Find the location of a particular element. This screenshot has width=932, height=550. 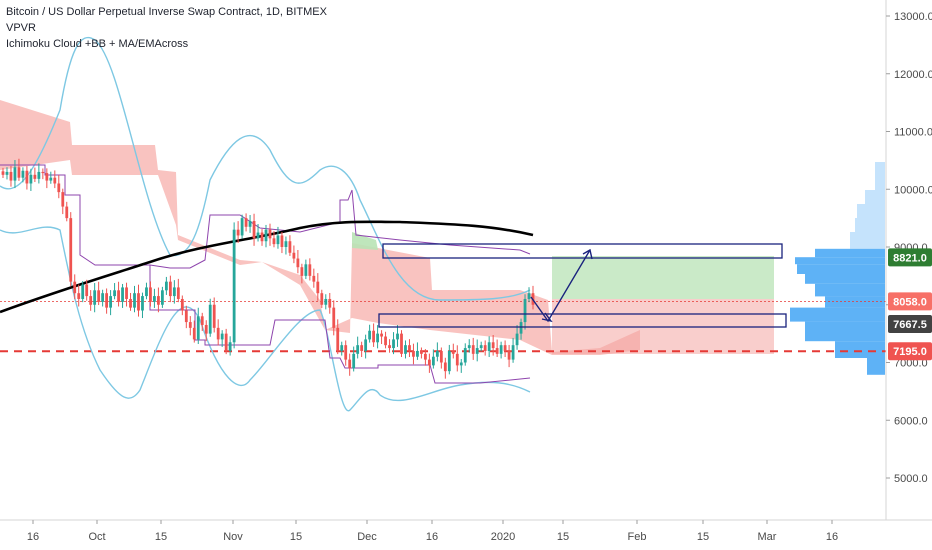

indicator-ichimoku-label: Ichimoku Cloud +BB + MA/EMAcross is located at coordinates (97, 44).